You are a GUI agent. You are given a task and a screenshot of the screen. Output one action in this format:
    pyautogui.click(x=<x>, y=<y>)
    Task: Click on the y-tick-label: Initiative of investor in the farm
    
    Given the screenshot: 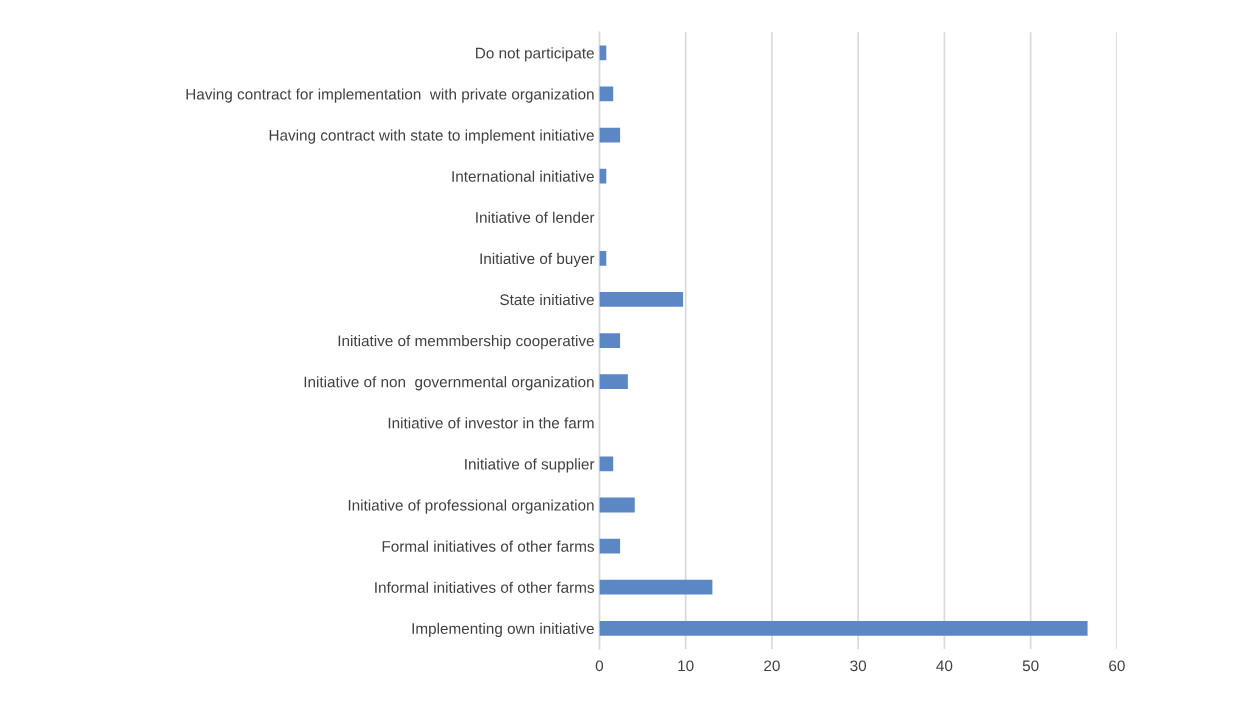 What is the action you would take?
    pyautogui.click(x=491, y=423)
    